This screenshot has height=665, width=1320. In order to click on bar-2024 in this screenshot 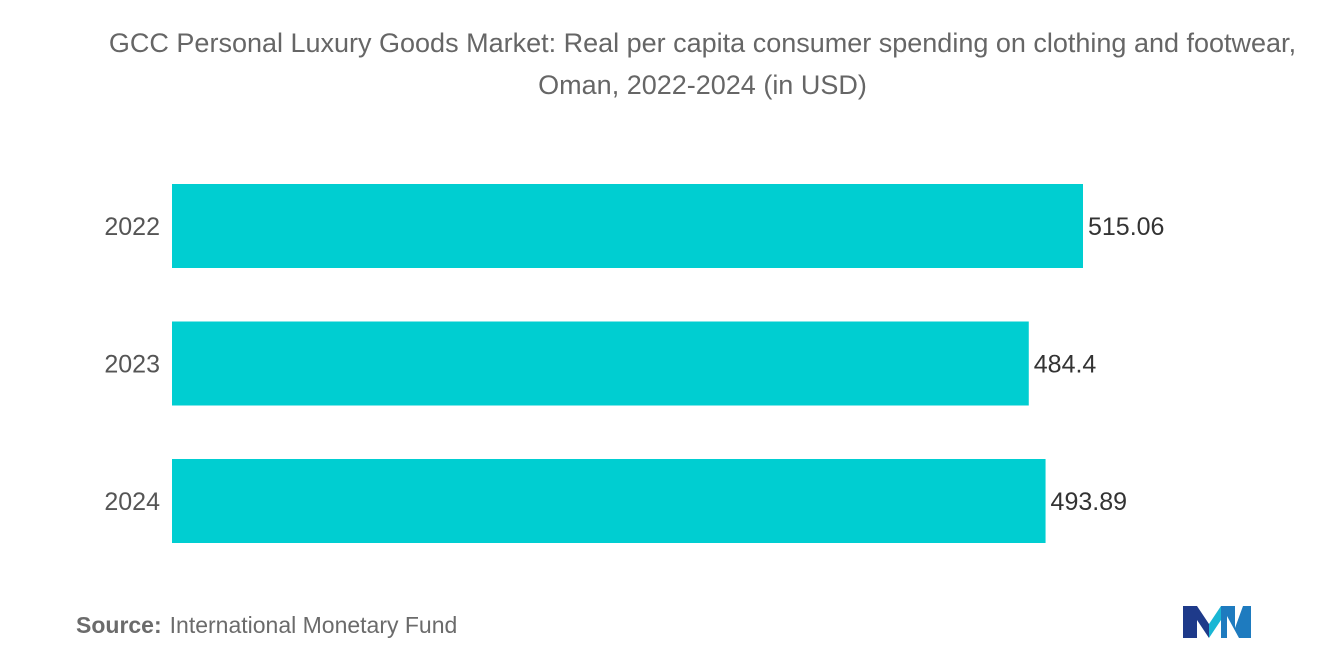, I will do `click(609, 501)`.